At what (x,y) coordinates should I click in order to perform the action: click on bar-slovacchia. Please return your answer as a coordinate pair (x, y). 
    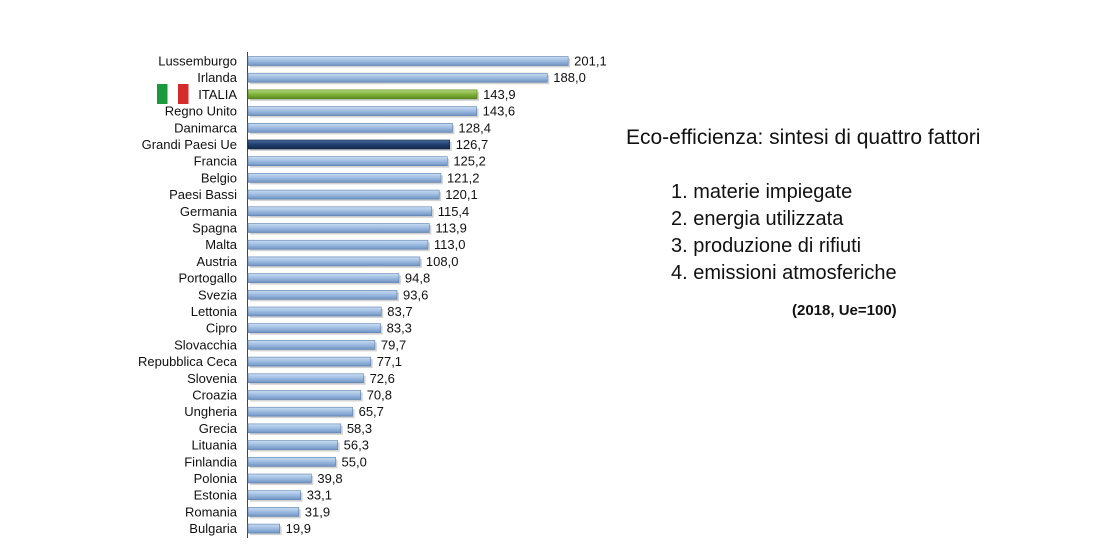
    Looking at the image, I should click on (311, 345).